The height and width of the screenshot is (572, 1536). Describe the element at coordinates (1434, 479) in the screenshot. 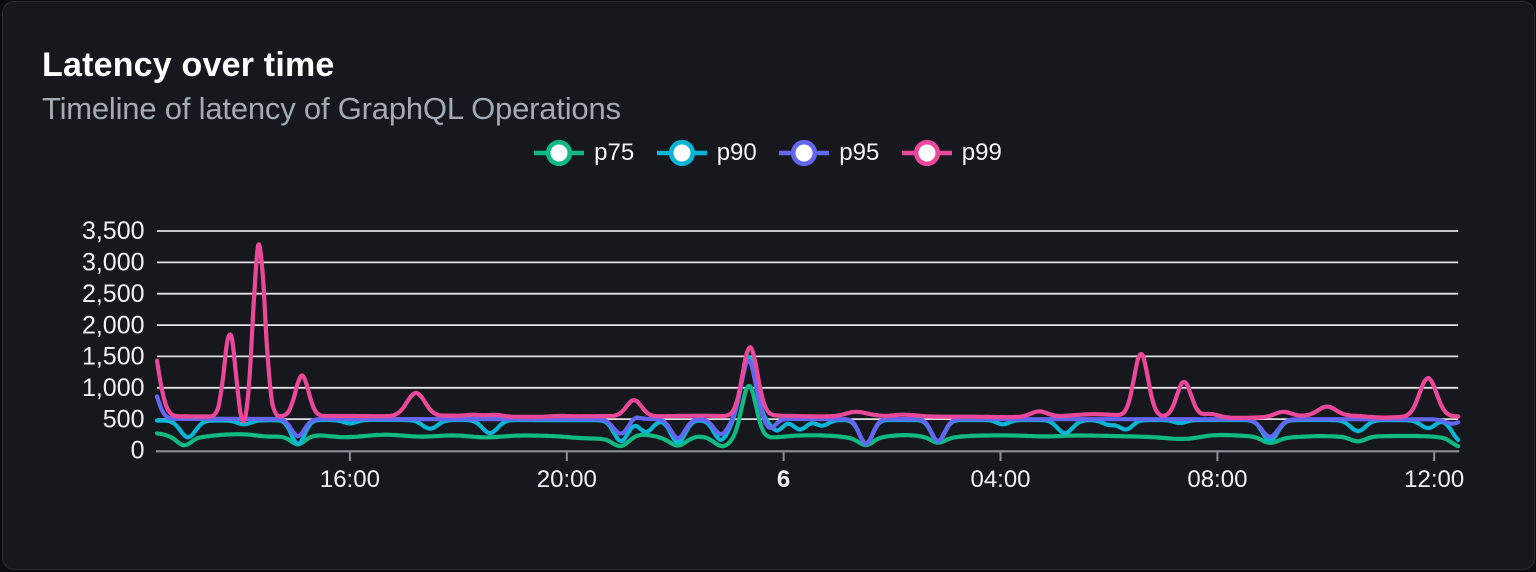

I see `svg-text: 12:00` at that location.